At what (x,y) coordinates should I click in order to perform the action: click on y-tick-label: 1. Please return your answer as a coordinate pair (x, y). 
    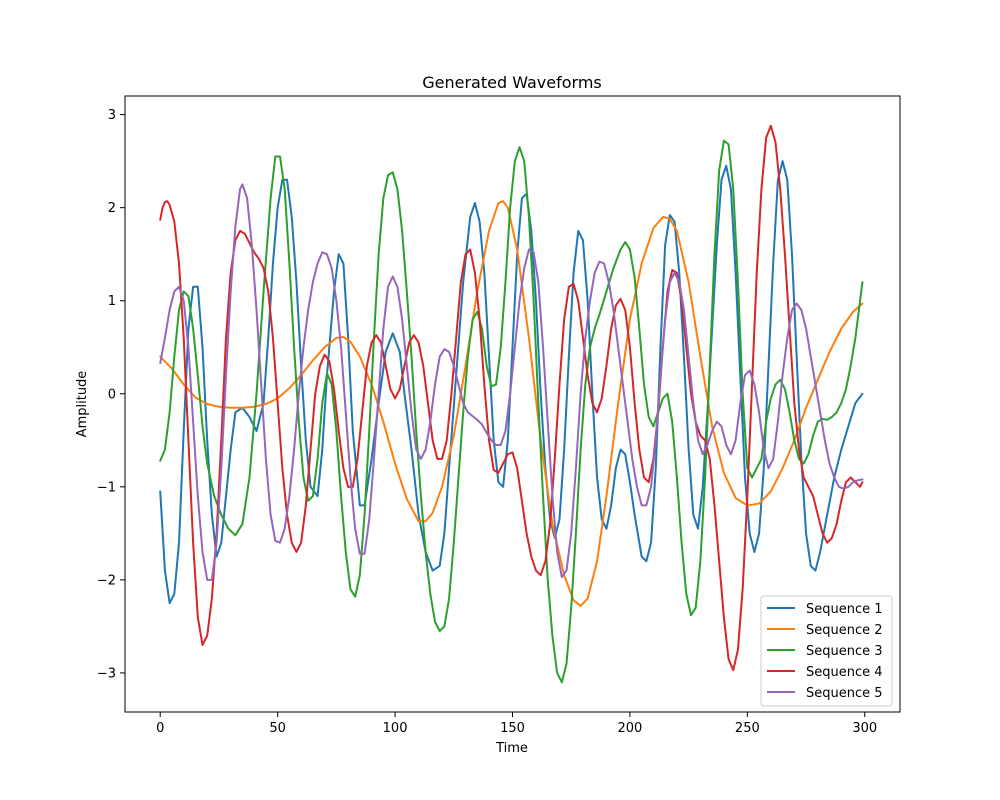
    Looking at the image, I should click on (112, 301).